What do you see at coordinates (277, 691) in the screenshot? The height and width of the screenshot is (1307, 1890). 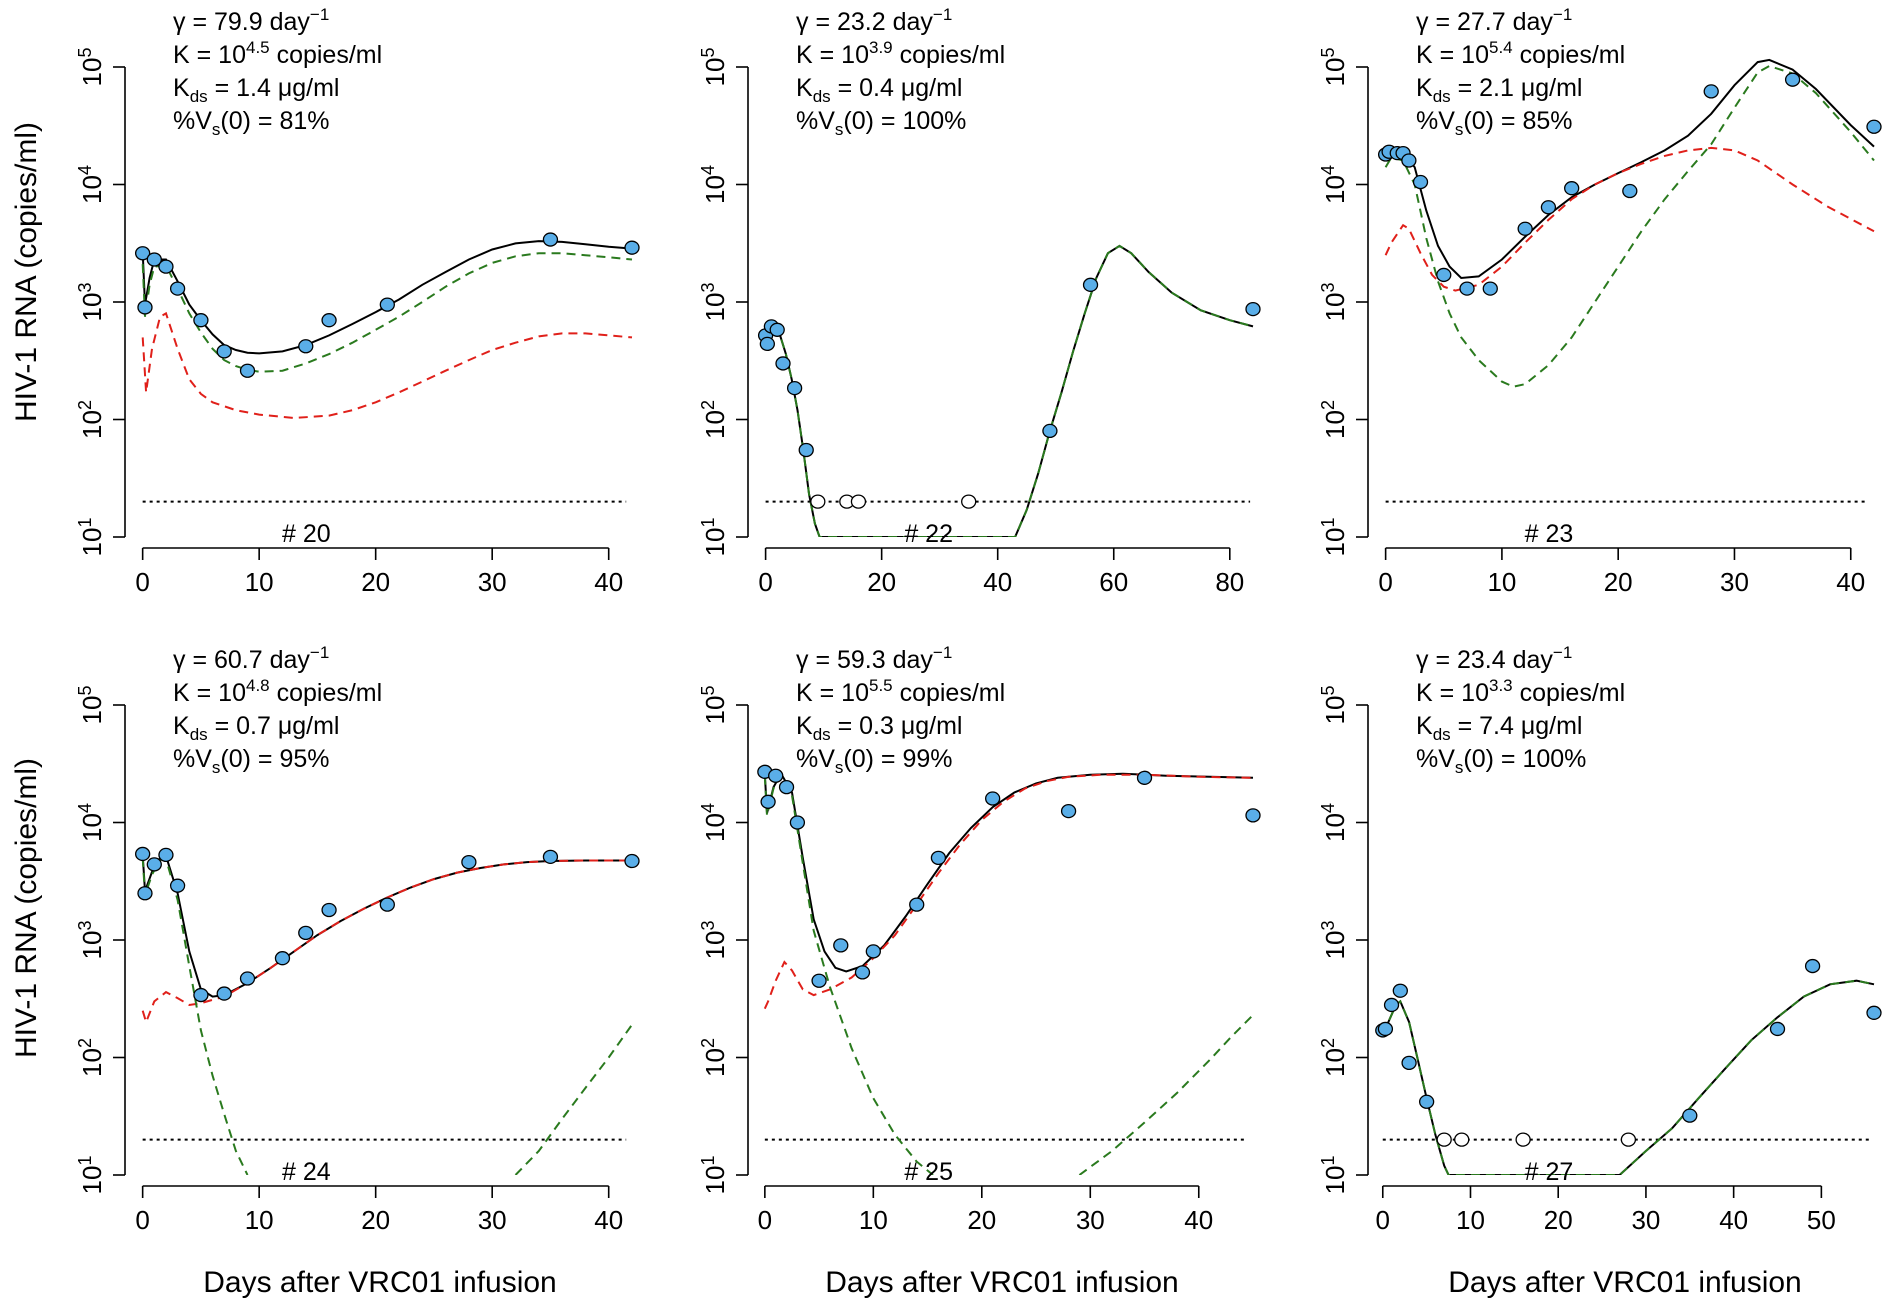 I see `k-param: K = 104.8 copies/ml` at bounding box center [277, 691].